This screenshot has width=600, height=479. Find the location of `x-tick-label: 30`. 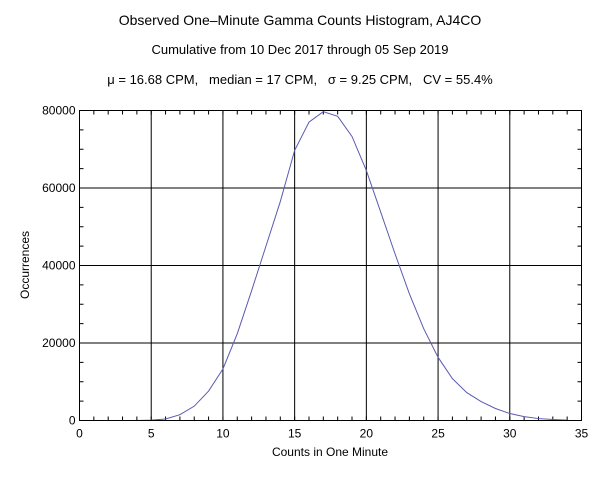

x-tick-label: 30 is located at coordinates (510, 434).